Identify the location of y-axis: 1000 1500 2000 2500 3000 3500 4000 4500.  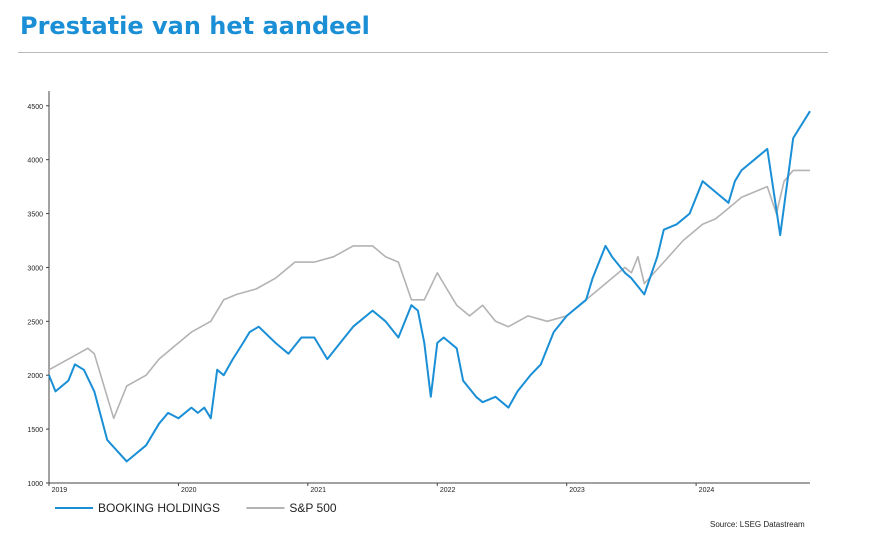
(38, 289).